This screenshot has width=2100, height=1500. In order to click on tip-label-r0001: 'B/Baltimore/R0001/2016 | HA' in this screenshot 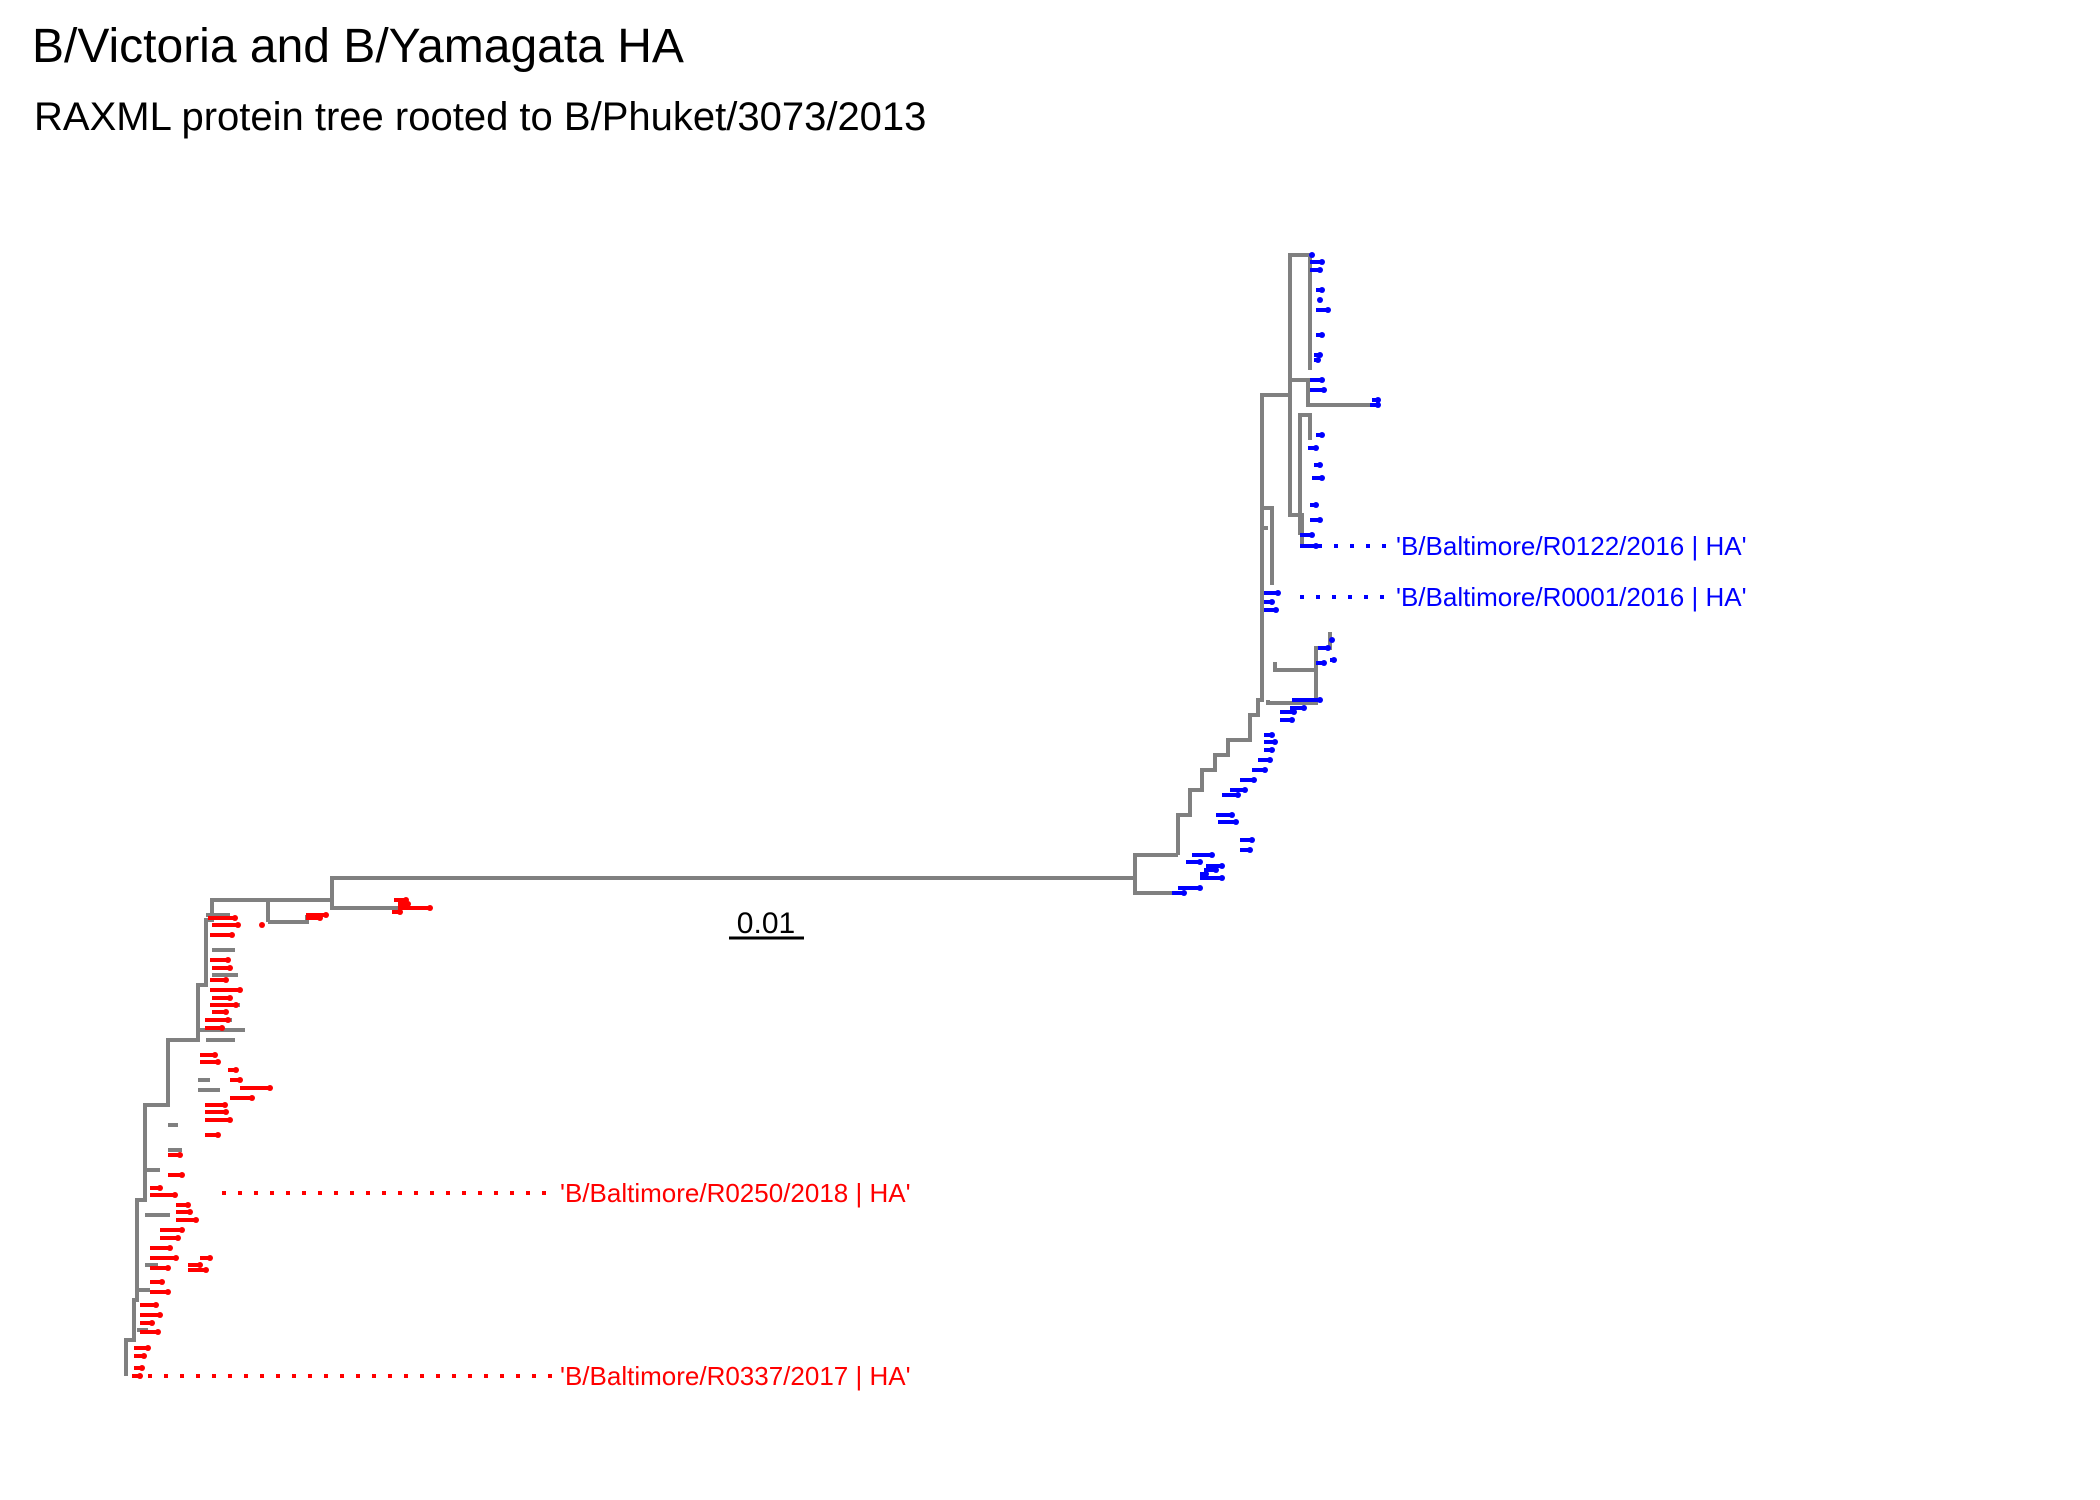, I will do `click(1571, 597)`.